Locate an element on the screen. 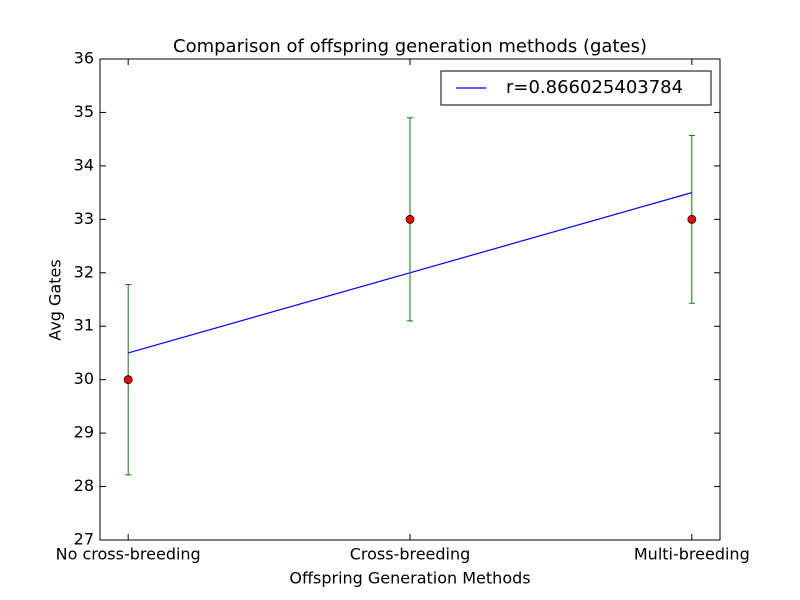 This screenshot has height=600, width=800. x-tick-label: No cross-breeding is located at coordinates (128, 554).